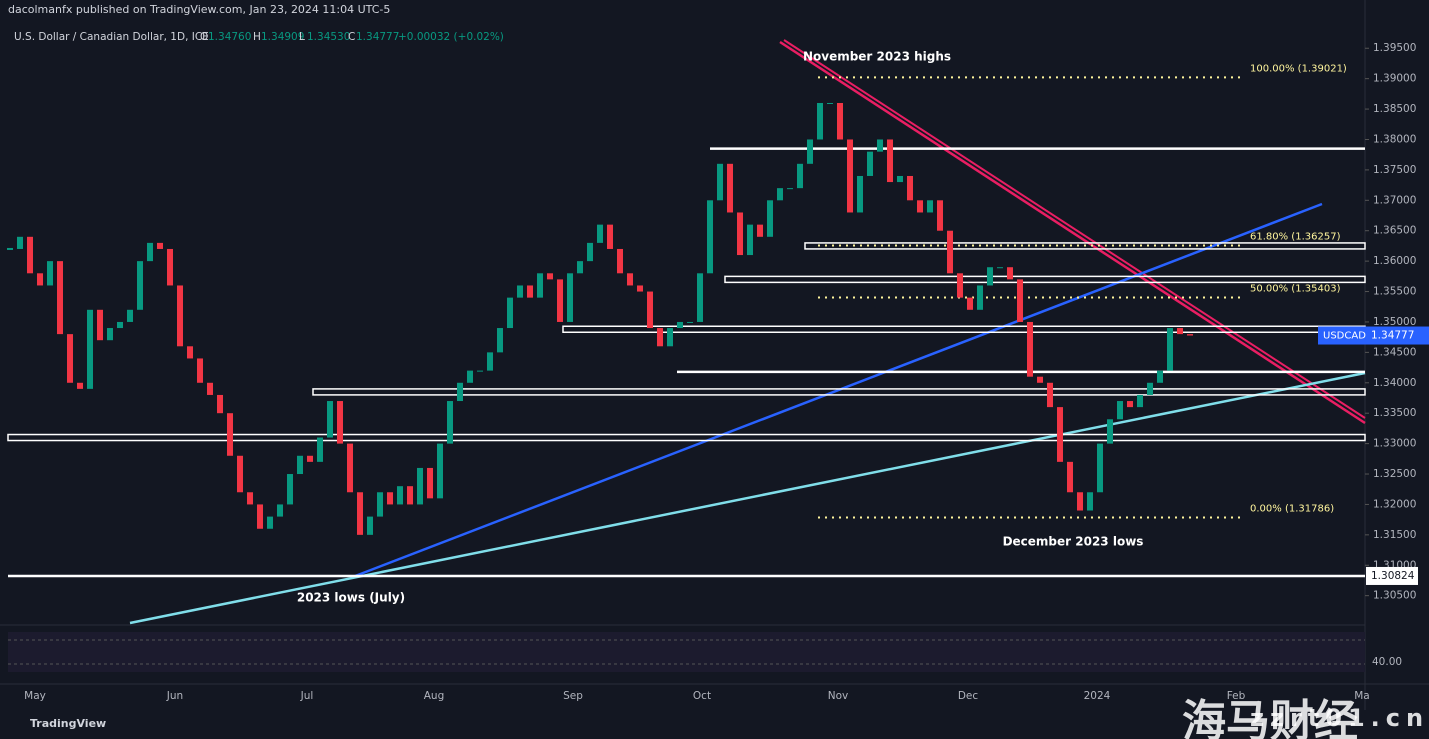  I want to click on x-tick-label: Sep, so click(573, 696).